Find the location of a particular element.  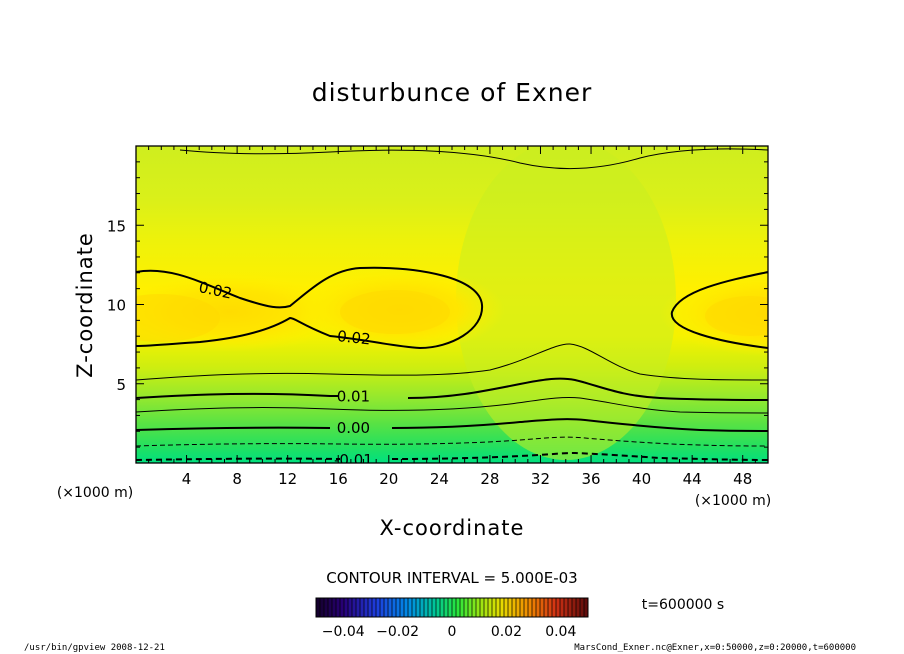

colorbar-frame is located at coordinates (452, 607).